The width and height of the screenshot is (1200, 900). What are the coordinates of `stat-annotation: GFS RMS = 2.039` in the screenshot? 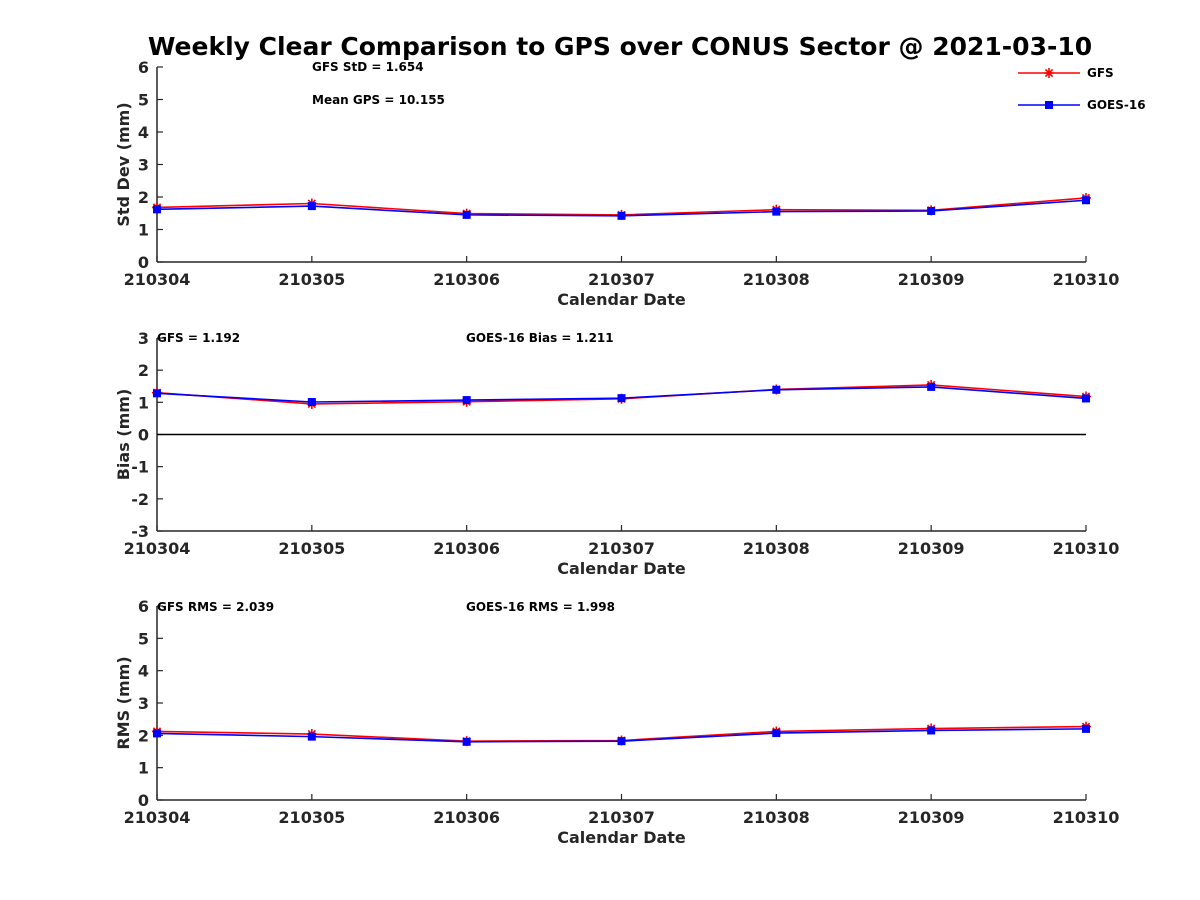 It's located at (215, 607).